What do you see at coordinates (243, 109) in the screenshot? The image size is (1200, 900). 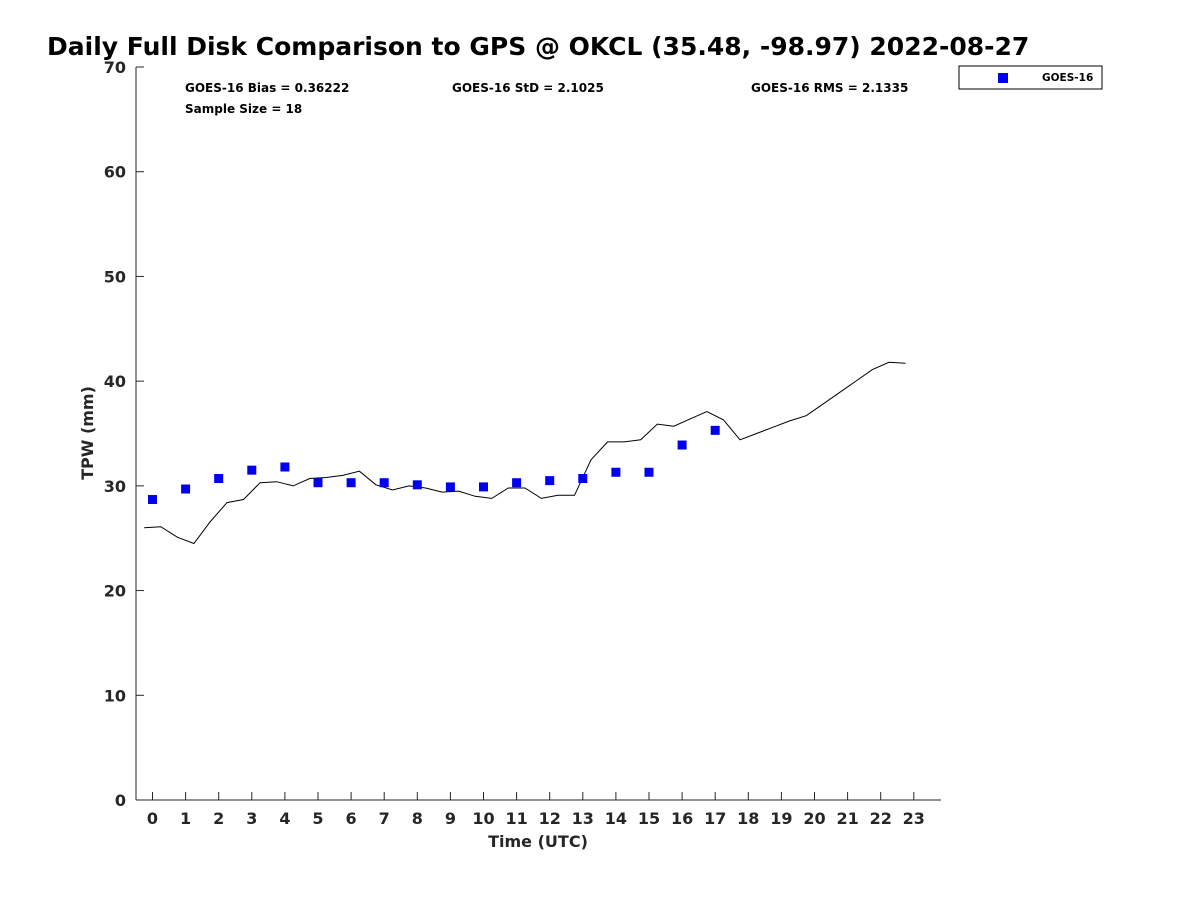 I see `stat-sample-size: Sample Size = 18` at bounding box center [243, 109].